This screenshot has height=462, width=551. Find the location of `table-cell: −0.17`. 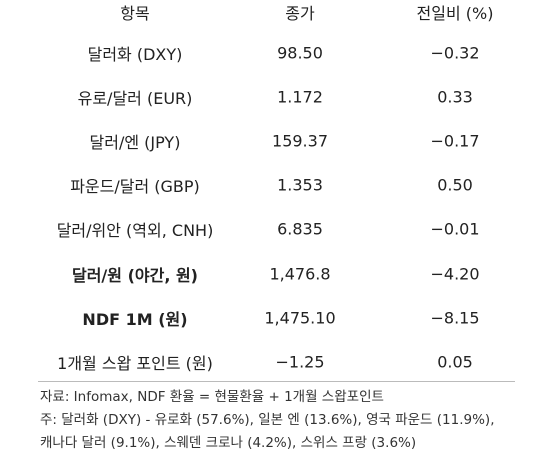

table-cell: −0.17 is located at coordinates (455, 141).